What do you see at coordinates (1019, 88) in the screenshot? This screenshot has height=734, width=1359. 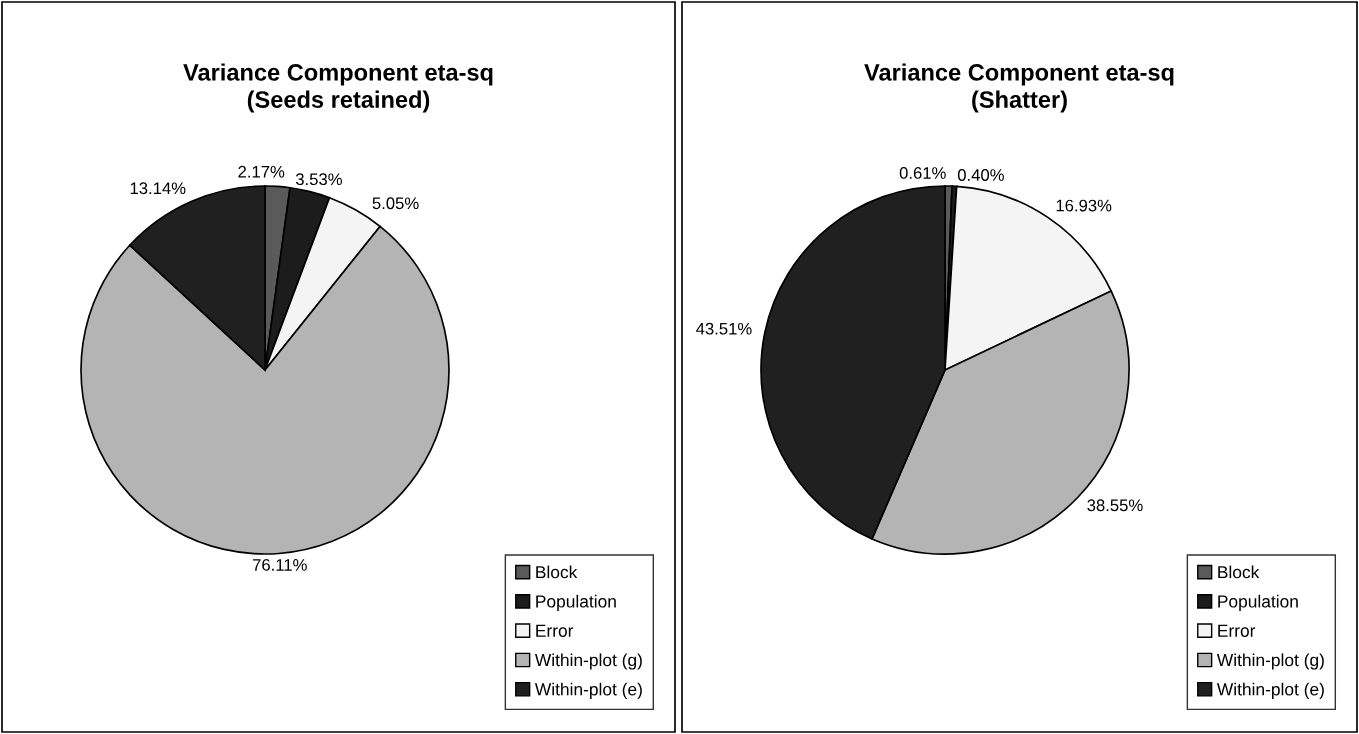 I see `chart-title: Variance Component eta-sq (Shatter)` at bounding box center [1019, 88].